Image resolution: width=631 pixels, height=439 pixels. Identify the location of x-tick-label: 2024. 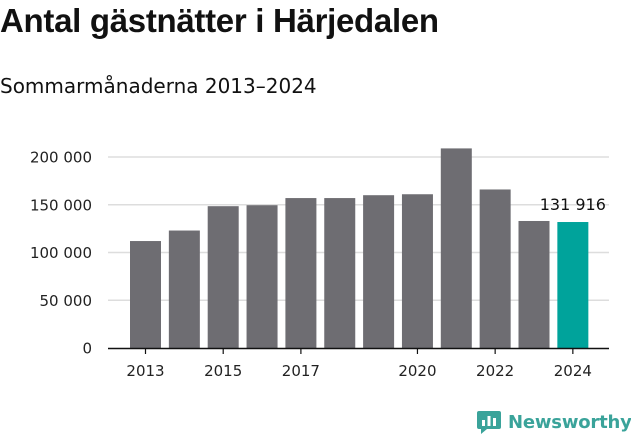
(573, 371).